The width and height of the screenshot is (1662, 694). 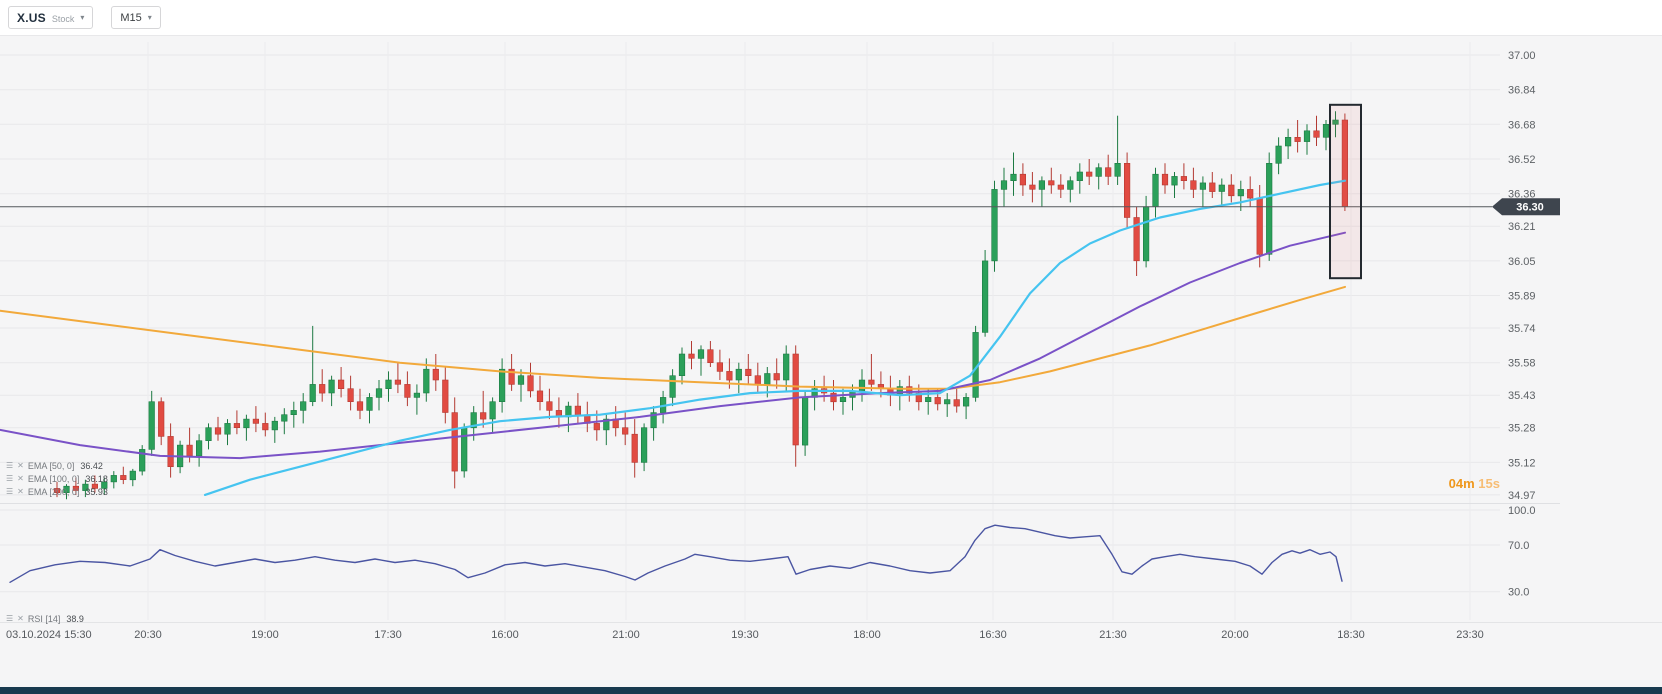 I want to click on price-axis-label: 36.21, so click(x=1522, y=227).